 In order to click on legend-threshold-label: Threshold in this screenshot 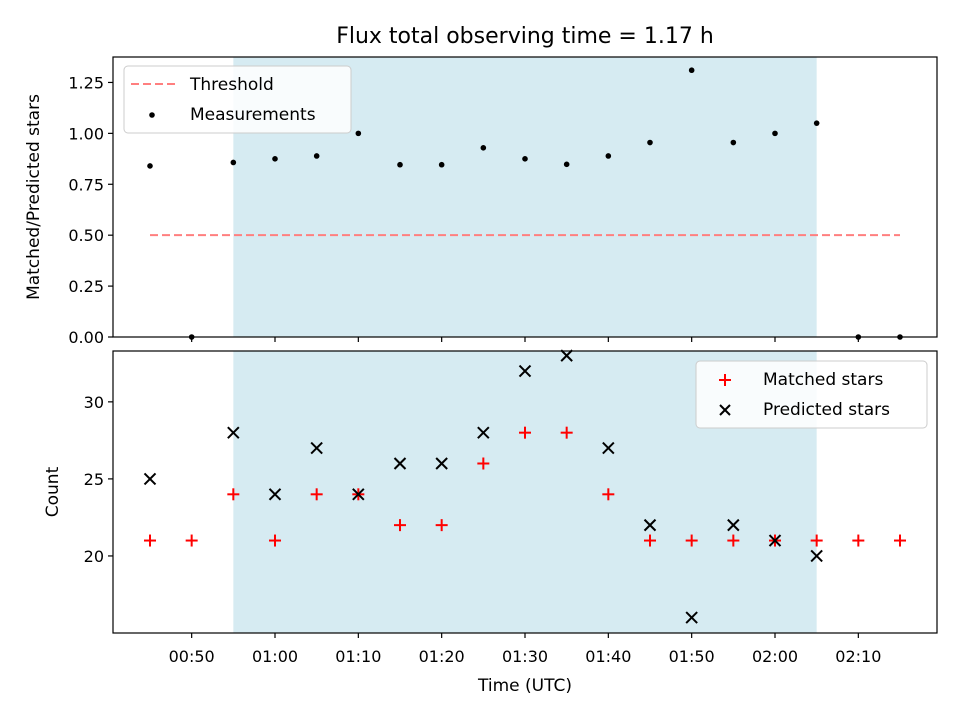, I will do `click(231, 85)`.